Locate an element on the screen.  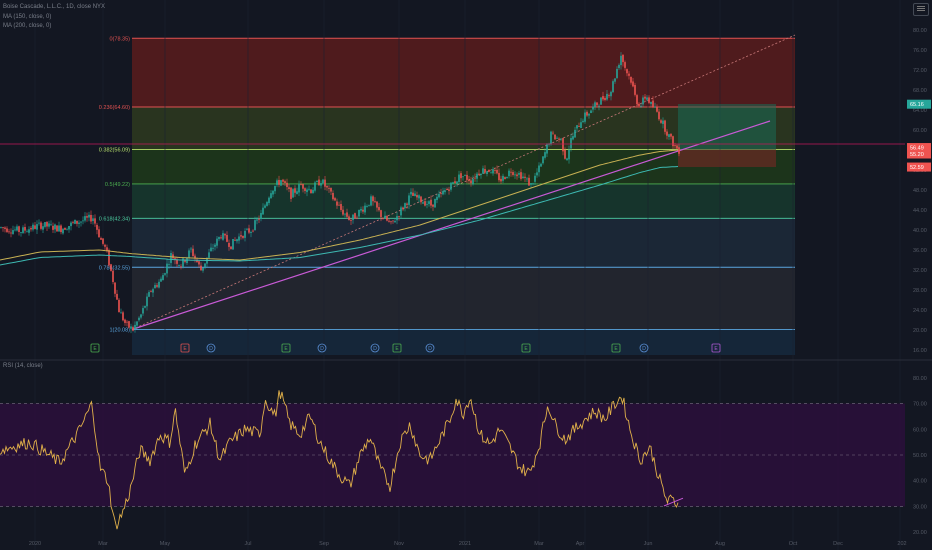
event-marker-letter: E is located at coordinates (185, 349).